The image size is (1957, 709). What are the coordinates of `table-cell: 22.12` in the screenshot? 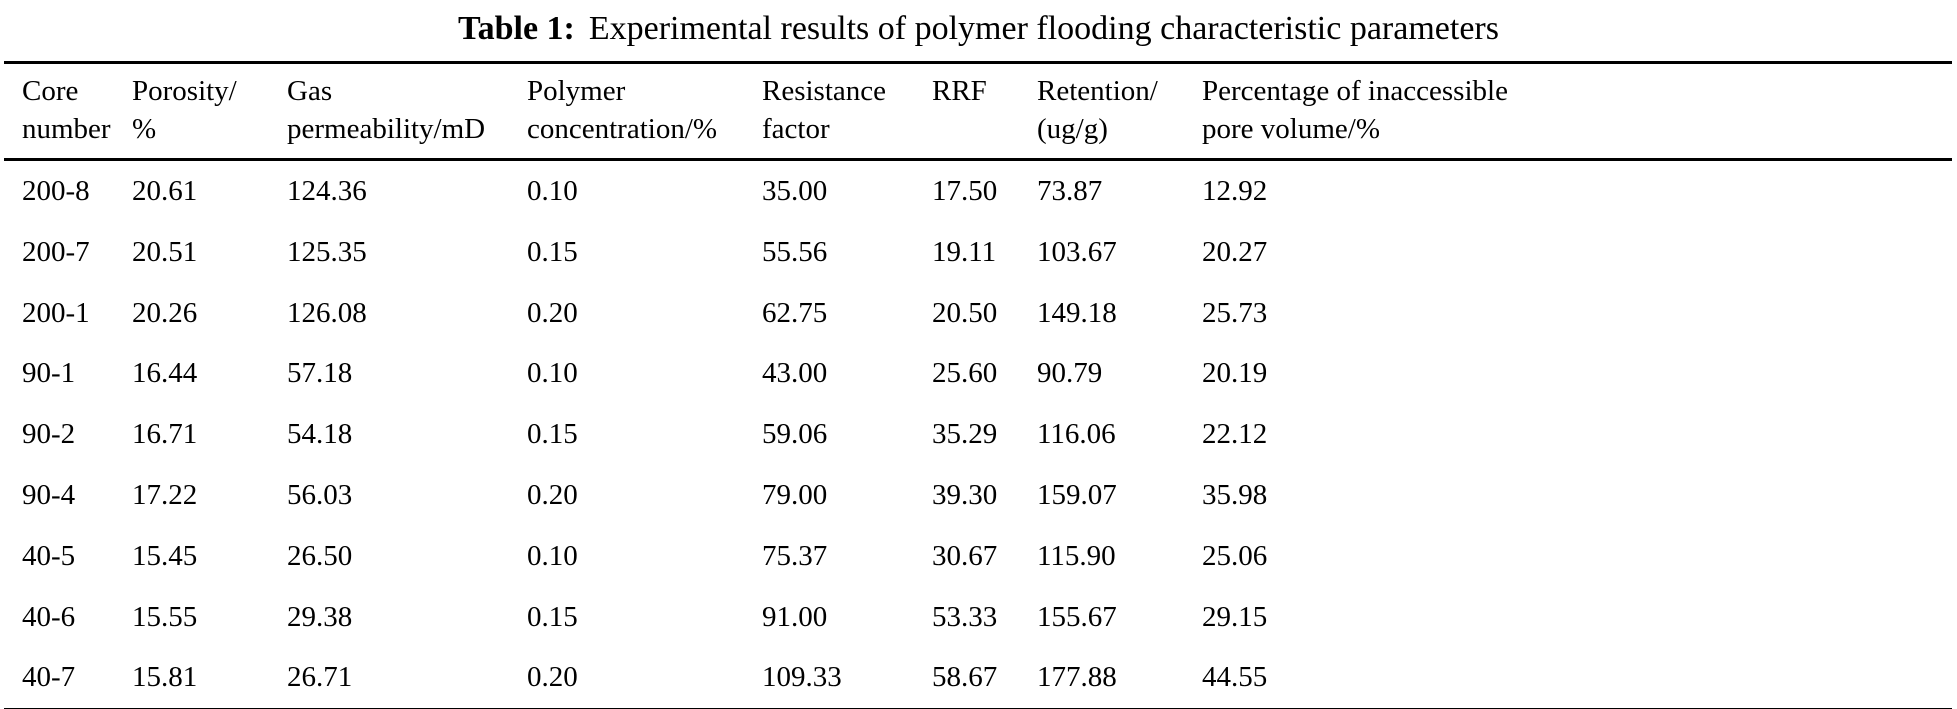 It's located at (1235, 434).